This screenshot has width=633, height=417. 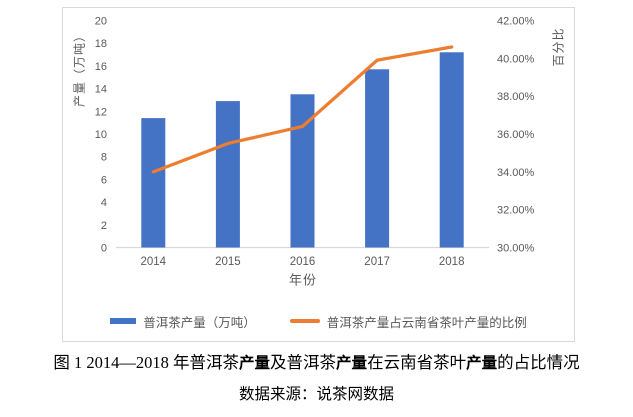 What do you see at coordinates (227, 174) in the screenshot?
I see `bar-2015` at bounding box center [227, 174].